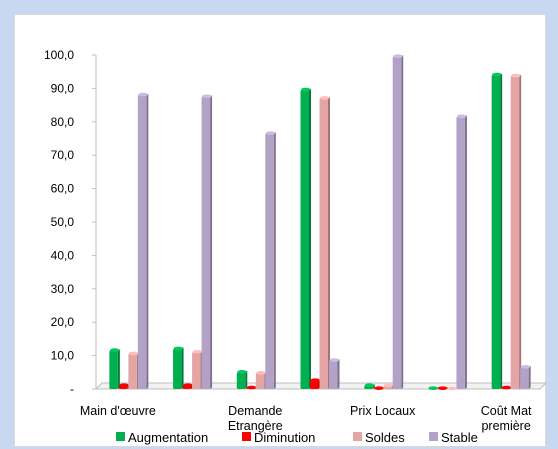  What do you see at coordinates (72, 389) in the screenshot?
I see `y-tick-label: -` at bounding box center [72, 389].